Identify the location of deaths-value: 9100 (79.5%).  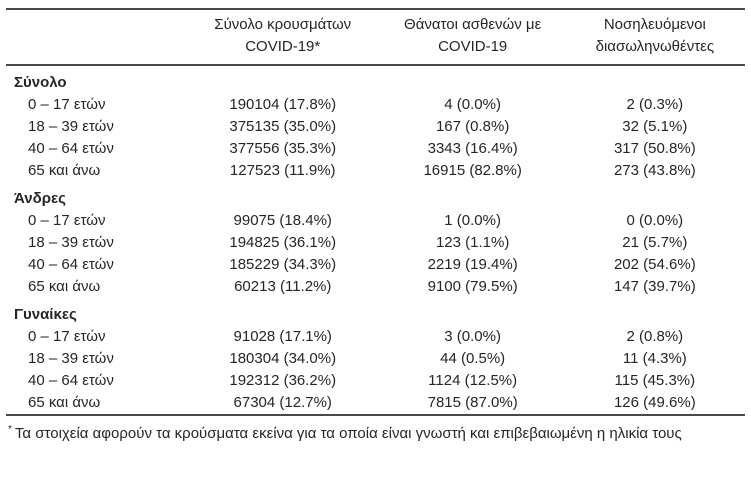
(472, 286).